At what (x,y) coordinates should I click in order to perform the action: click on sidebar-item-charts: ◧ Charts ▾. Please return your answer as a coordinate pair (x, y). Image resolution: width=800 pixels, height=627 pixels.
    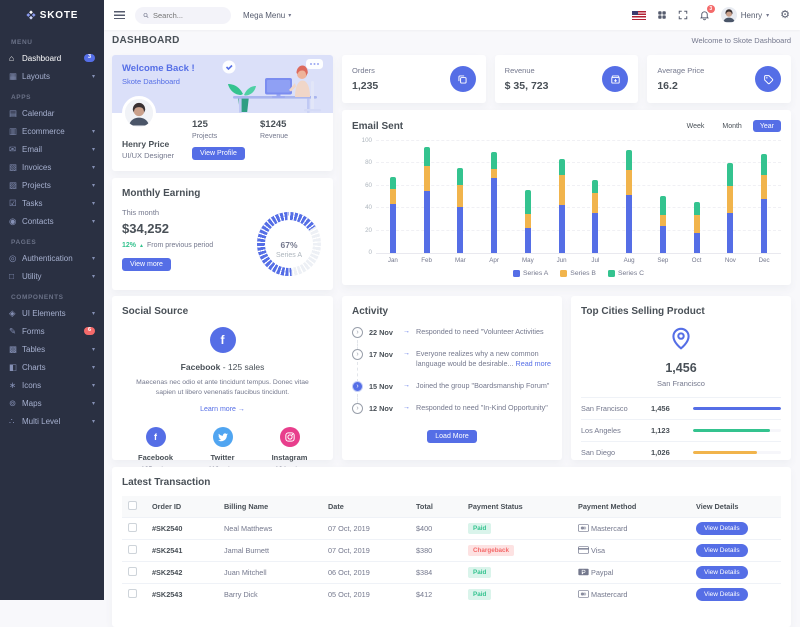
    Looking at the image, I should click on (52, 366).